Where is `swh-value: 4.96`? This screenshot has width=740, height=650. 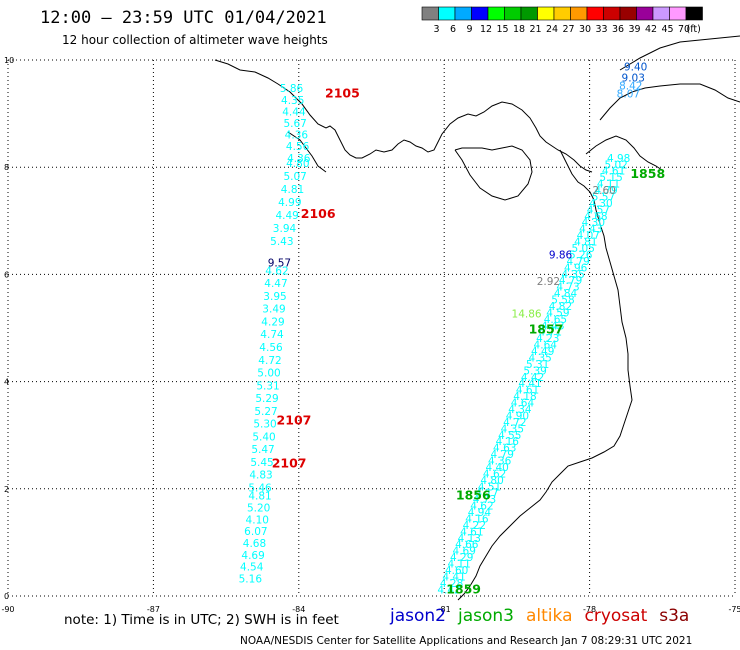 swh-value: 4.96 is located at coordinates (576, 268).